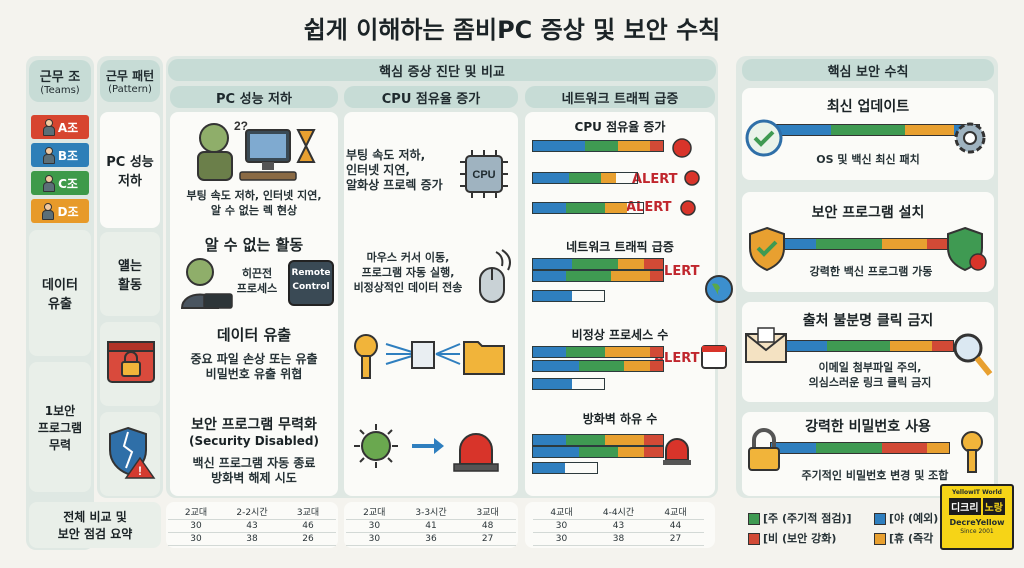 This screenshot has width=1024, height=568. What do you see at coordinates (60, 81) in the screenshot?
I see `teams-header: 근무 조 (Teams)` at bounding box center [60, 81].